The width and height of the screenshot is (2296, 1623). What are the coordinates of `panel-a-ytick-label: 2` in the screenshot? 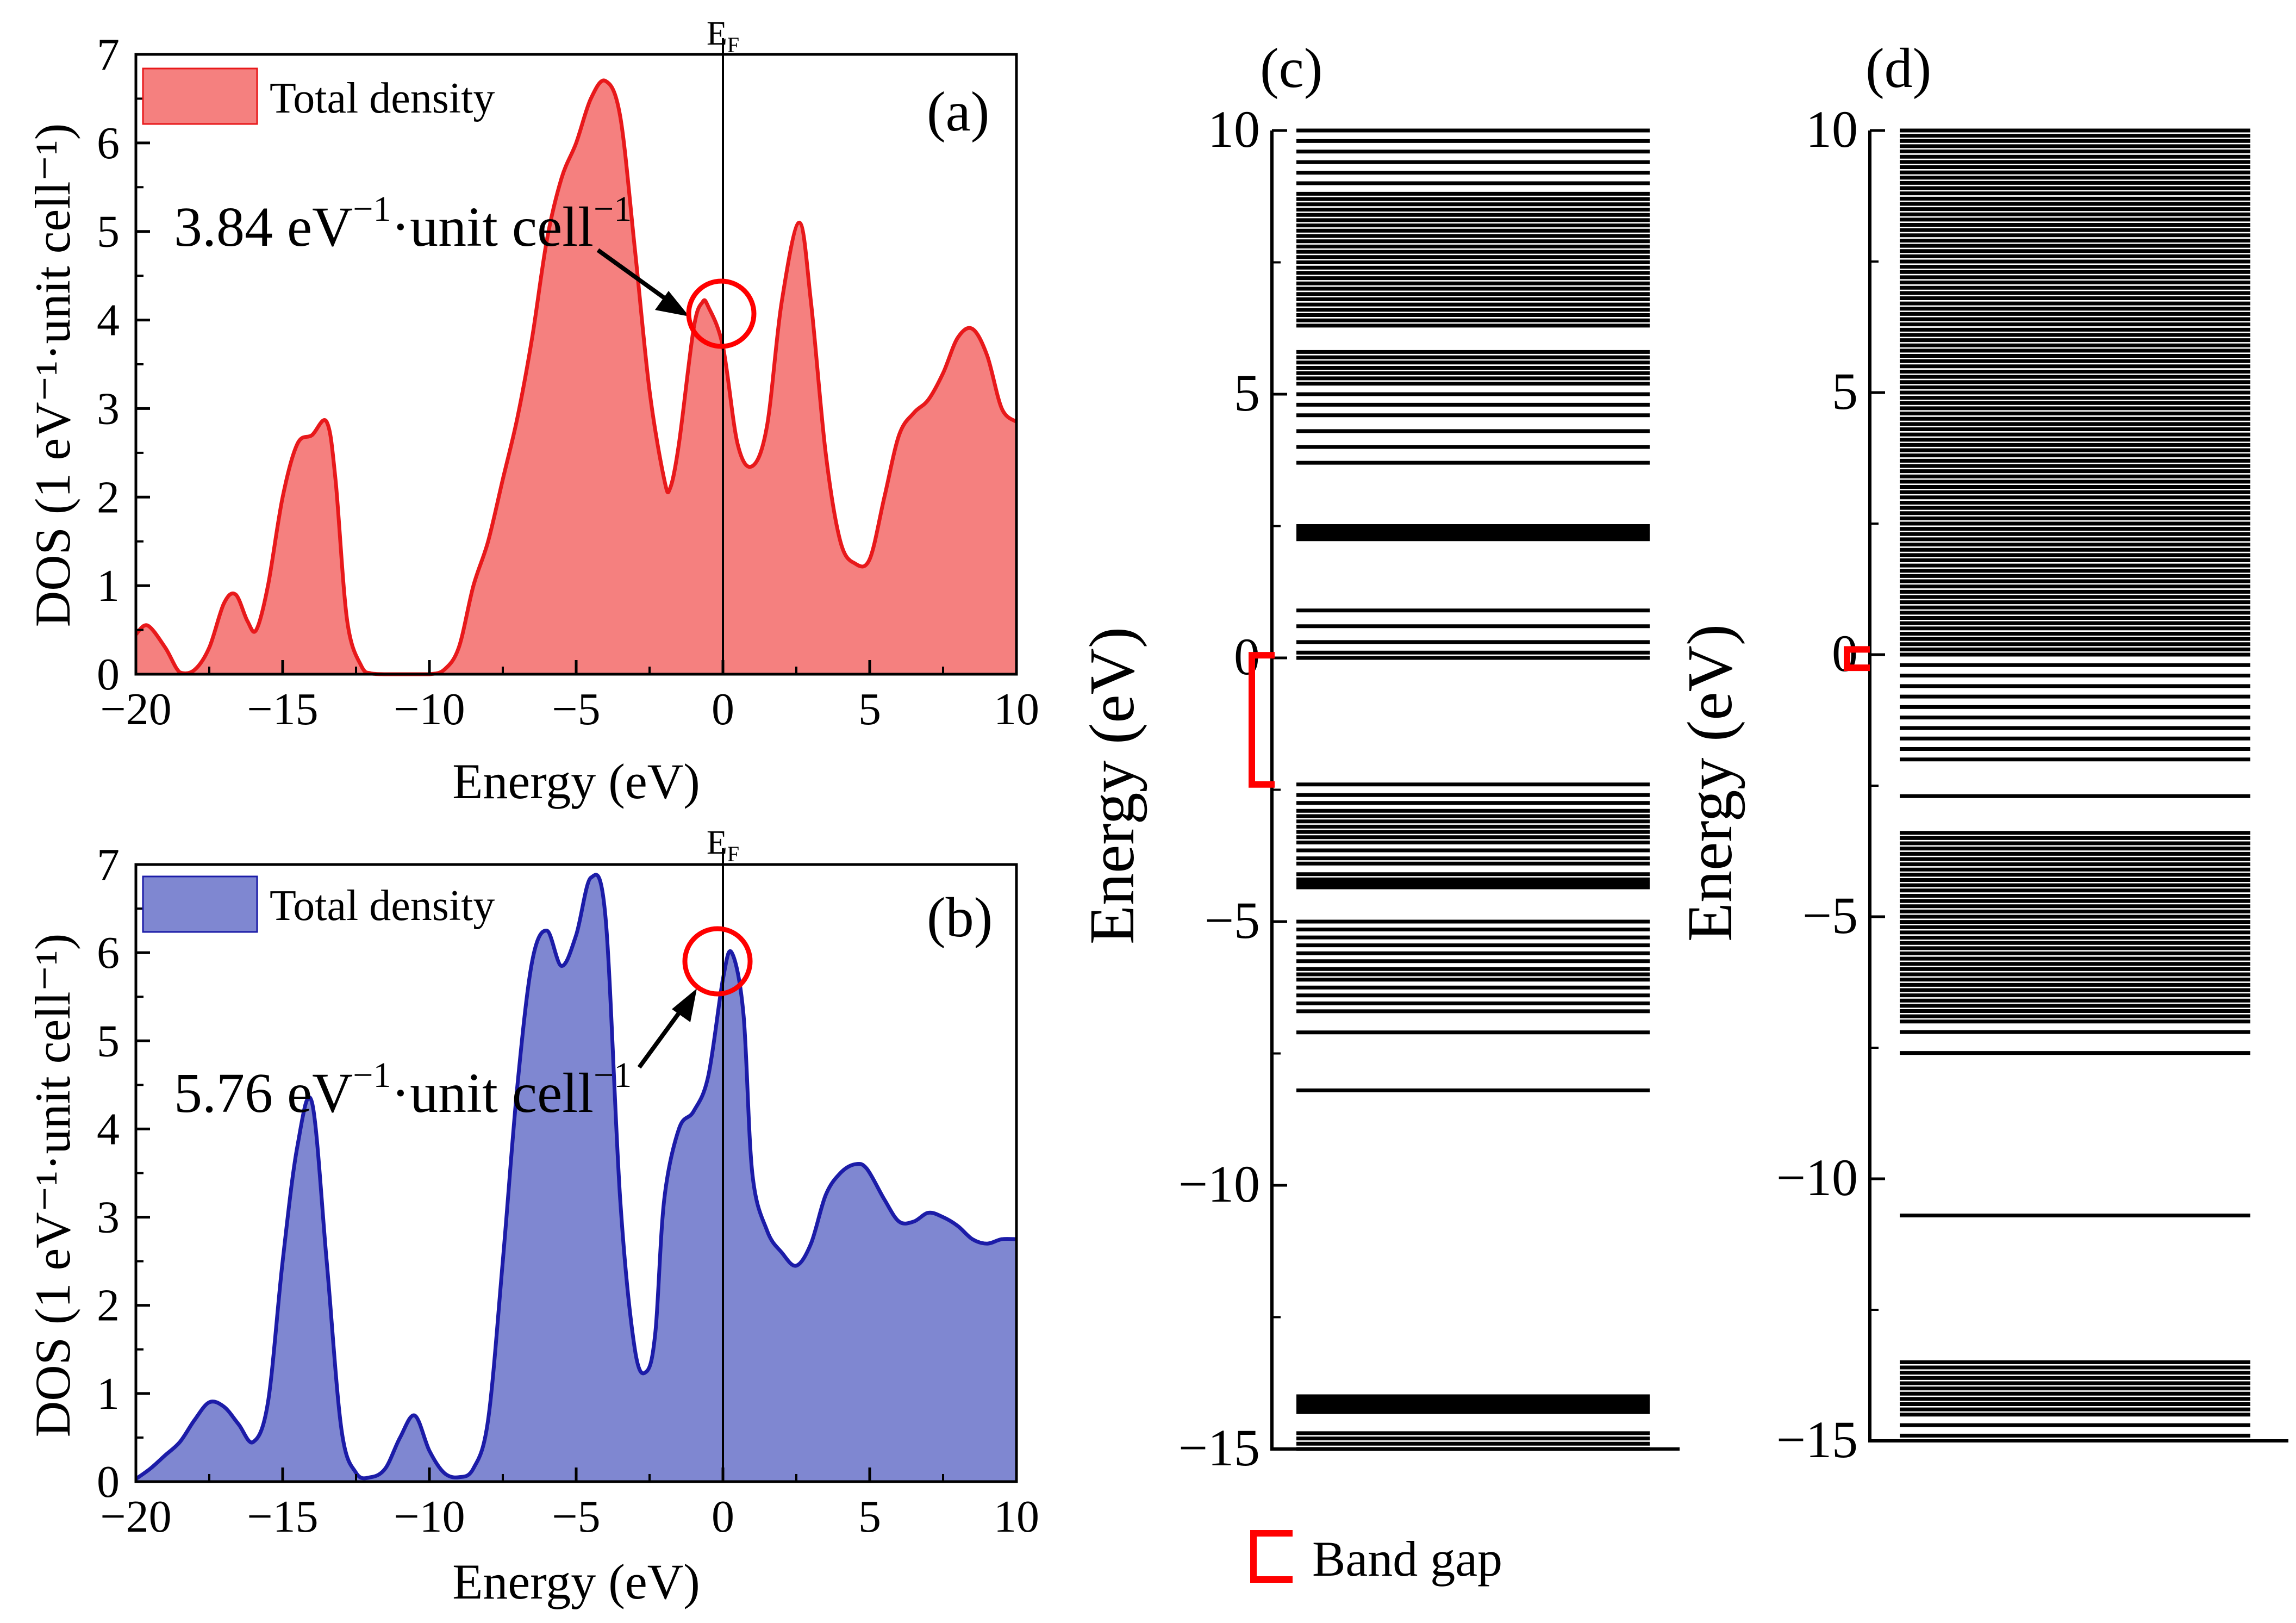 It's located at (108, 497).